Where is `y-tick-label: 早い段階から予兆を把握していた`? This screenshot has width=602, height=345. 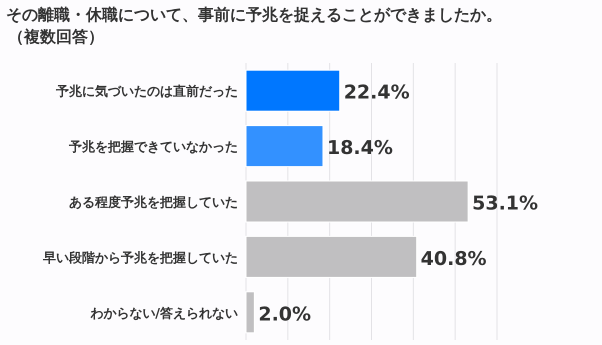 y-tick-label: 早い段階から予兆を把握していた is located at coordinates (140, 258).